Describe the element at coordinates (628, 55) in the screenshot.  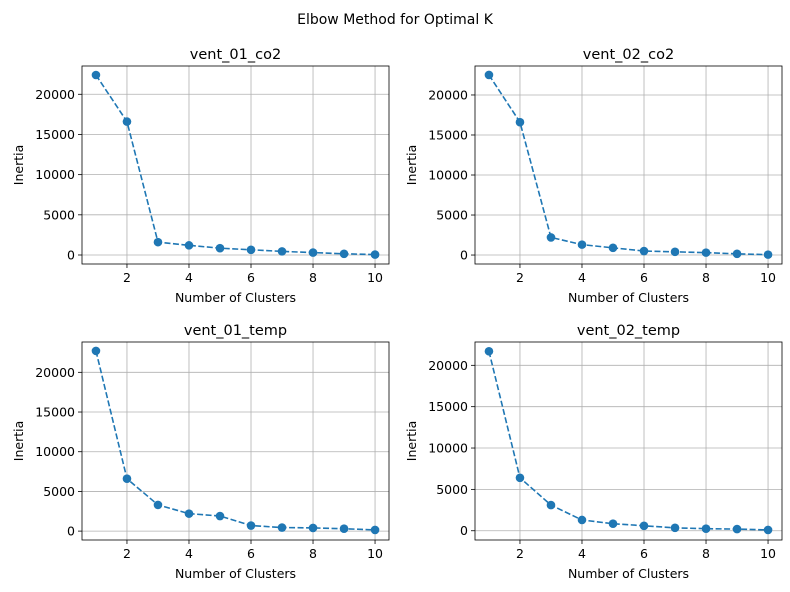
I see `subplot-title: vent_02_co2` at that location.